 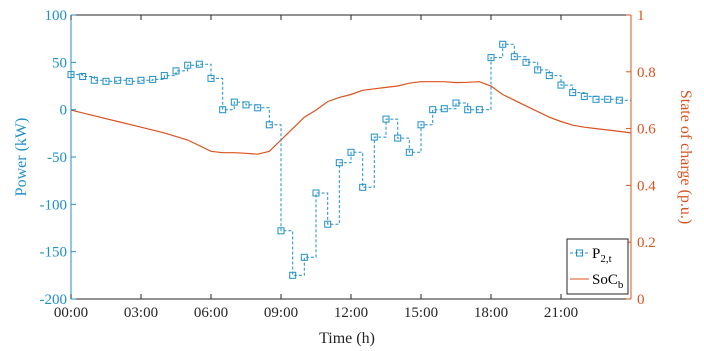 I want to click on x-tick-label: 12:00, so click(x=351, y=313).